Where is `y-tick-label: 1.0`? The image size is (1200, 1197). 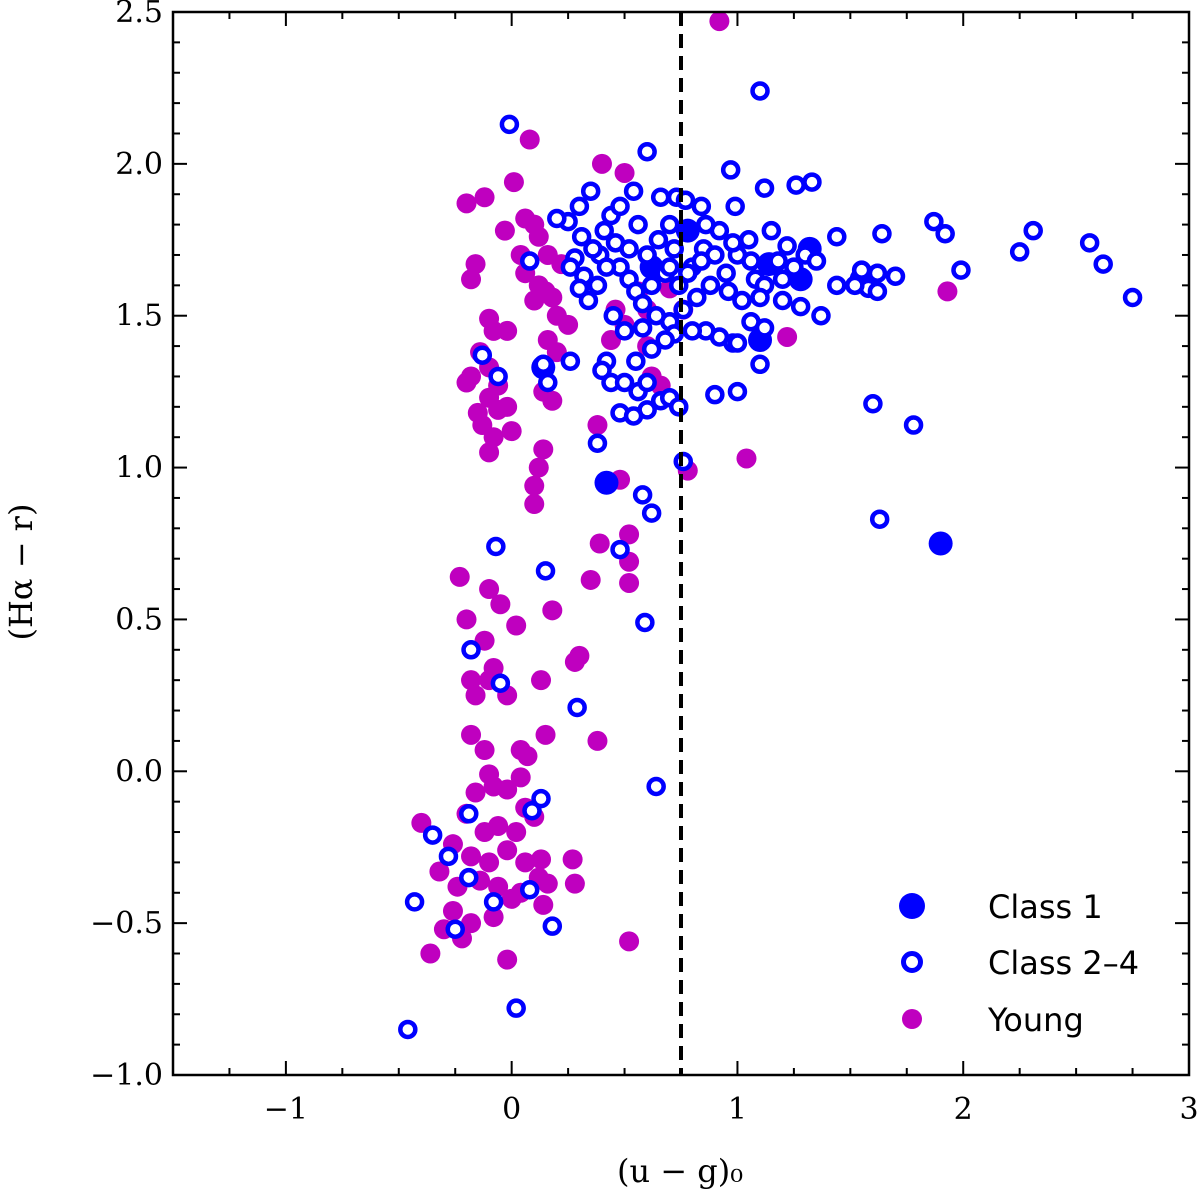 y-tick-label: 1.0 is located at coordinates (139, 468).